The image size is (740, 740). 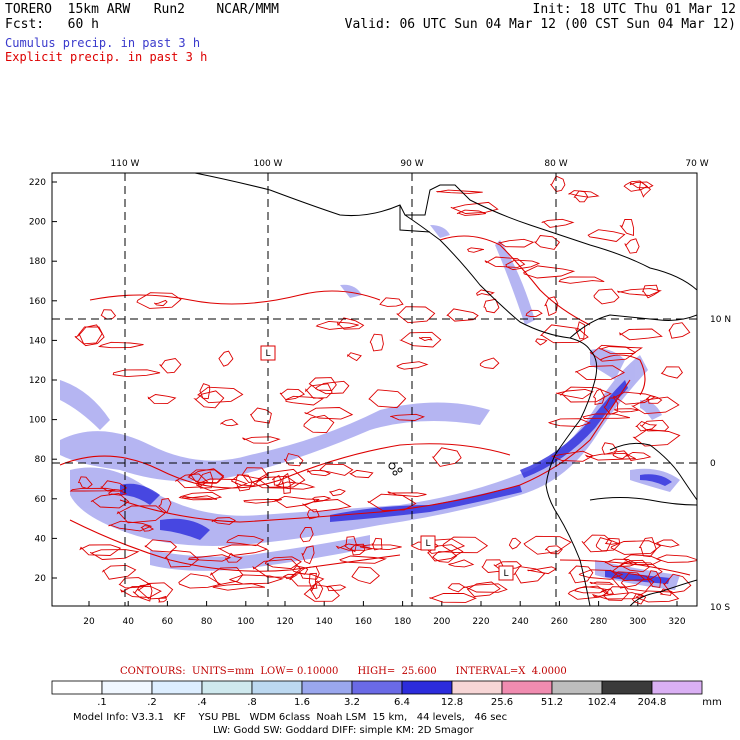 I want to click on colorbar-label: .4, so click(x=202, y=702).